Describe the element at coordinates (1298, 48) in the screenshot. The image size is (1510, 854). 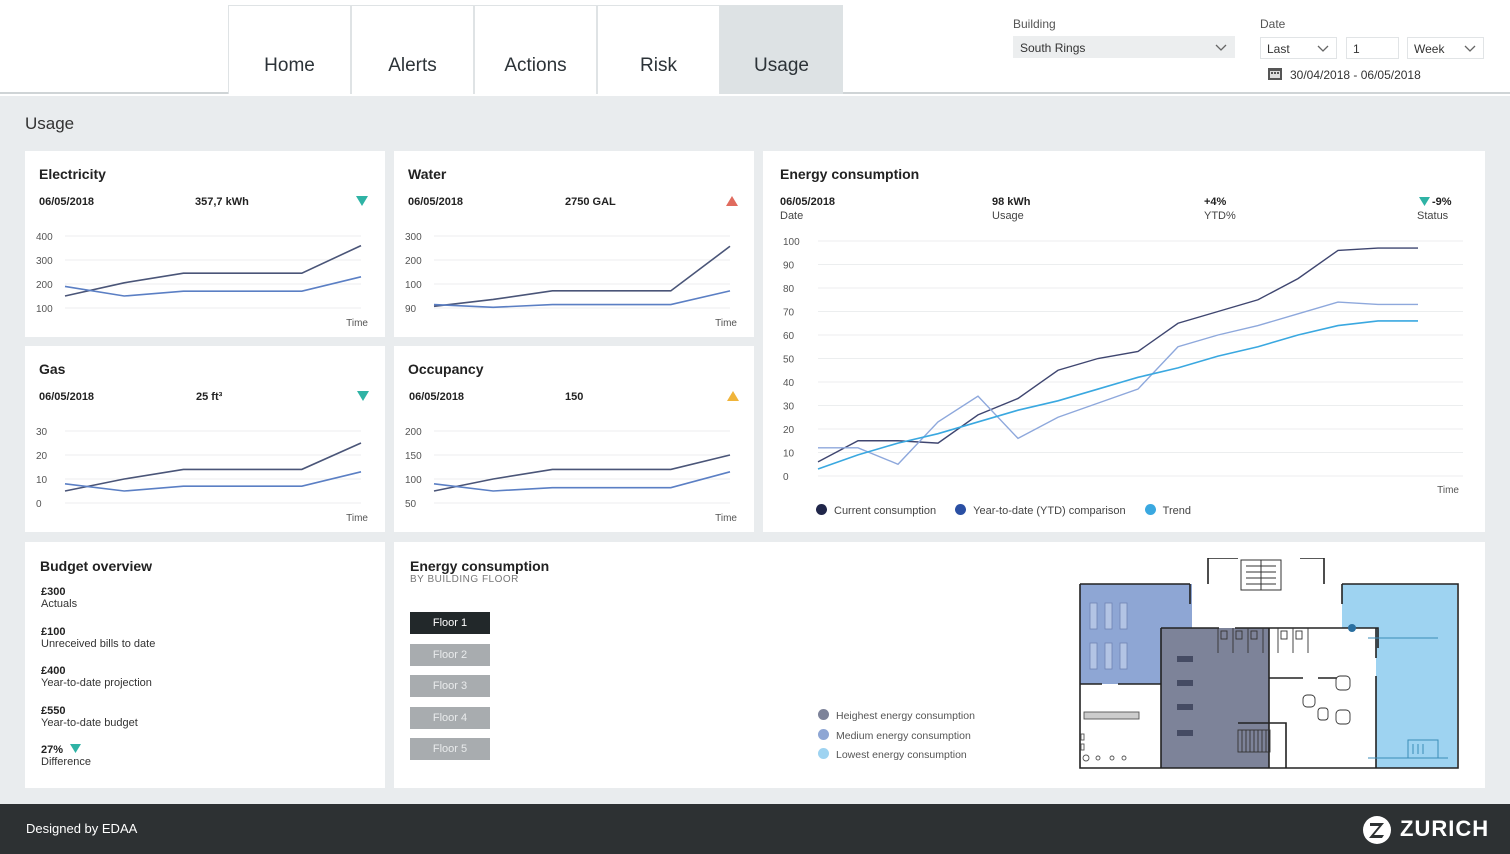
I see `period-select: Last` at that location.